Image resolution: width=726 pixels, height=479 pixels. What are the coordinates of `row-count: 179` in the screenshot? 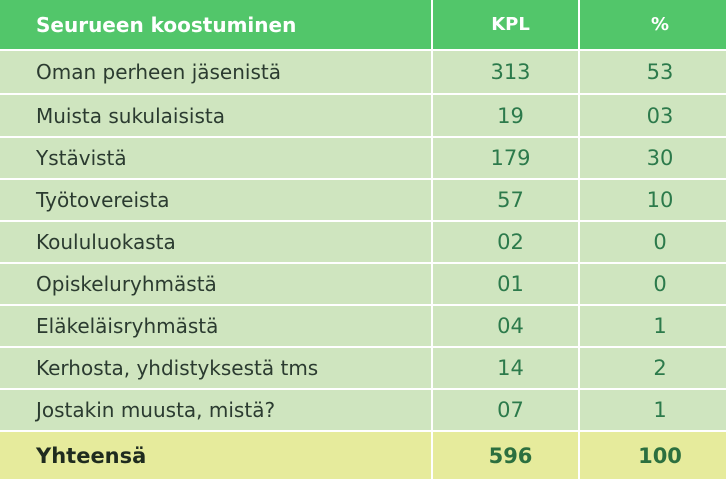 It's located at (506, 158).